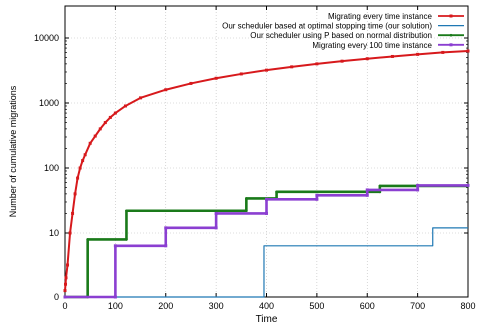  What do you see at coordinates (54, 233) in the screenshot?
I see `y-tick-label: 10` at bounding box center [54, 233].